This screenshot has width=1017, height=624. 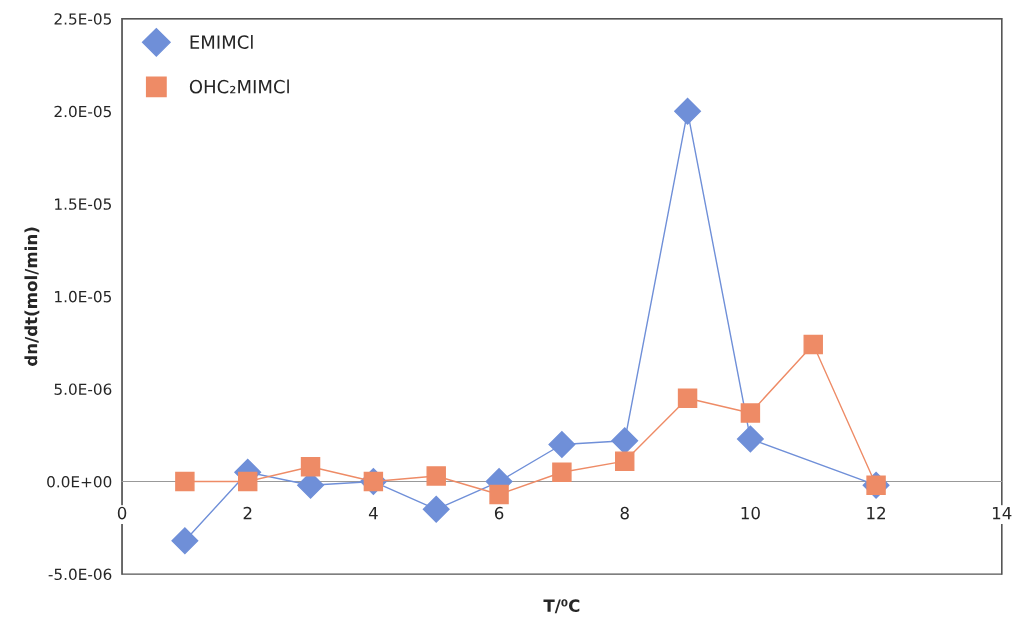 I want to click on x-tick-label: 6, so click(x=499, y=513).